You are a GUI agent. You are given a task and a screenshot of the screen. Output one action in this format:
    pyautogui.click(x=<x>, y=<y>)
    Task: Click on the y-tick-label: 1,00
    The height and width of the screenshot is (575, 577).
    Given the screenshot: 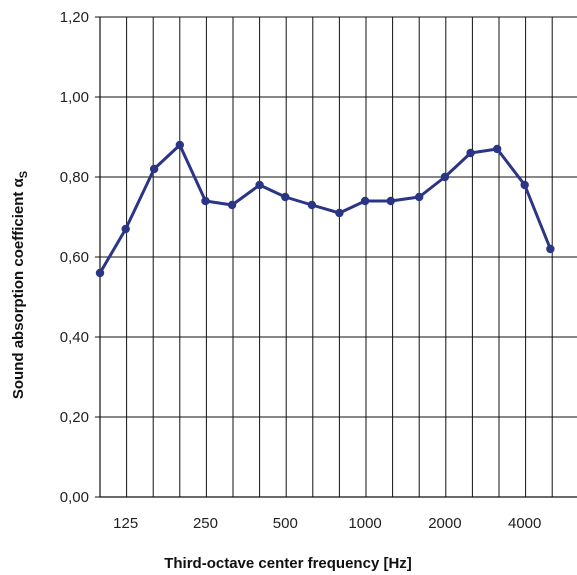 What is the action you would take?
    pyautogui.click(x=74, y=97)
    